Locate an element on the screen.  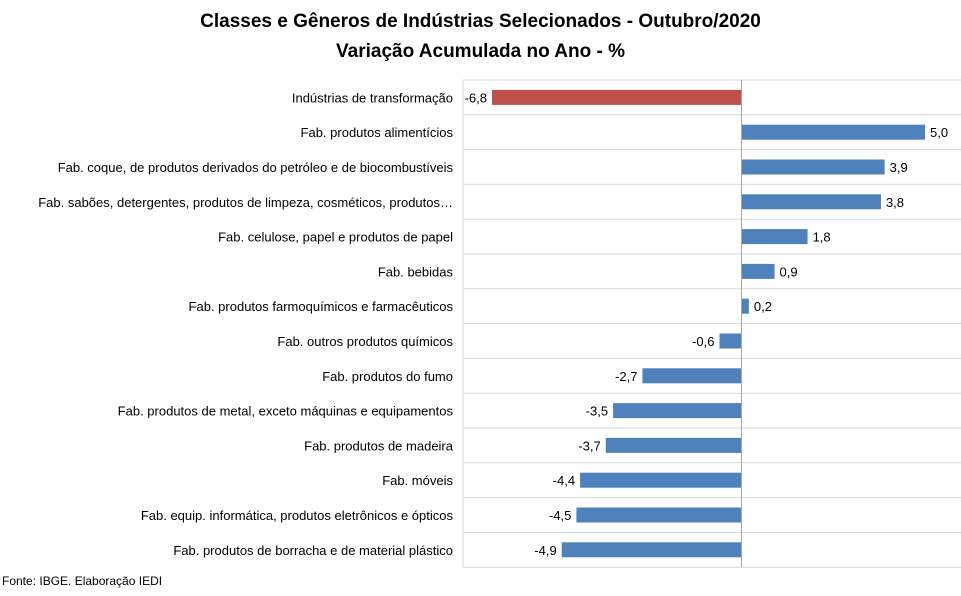
data-label: -4,5 is located at coordinates (560, 515).